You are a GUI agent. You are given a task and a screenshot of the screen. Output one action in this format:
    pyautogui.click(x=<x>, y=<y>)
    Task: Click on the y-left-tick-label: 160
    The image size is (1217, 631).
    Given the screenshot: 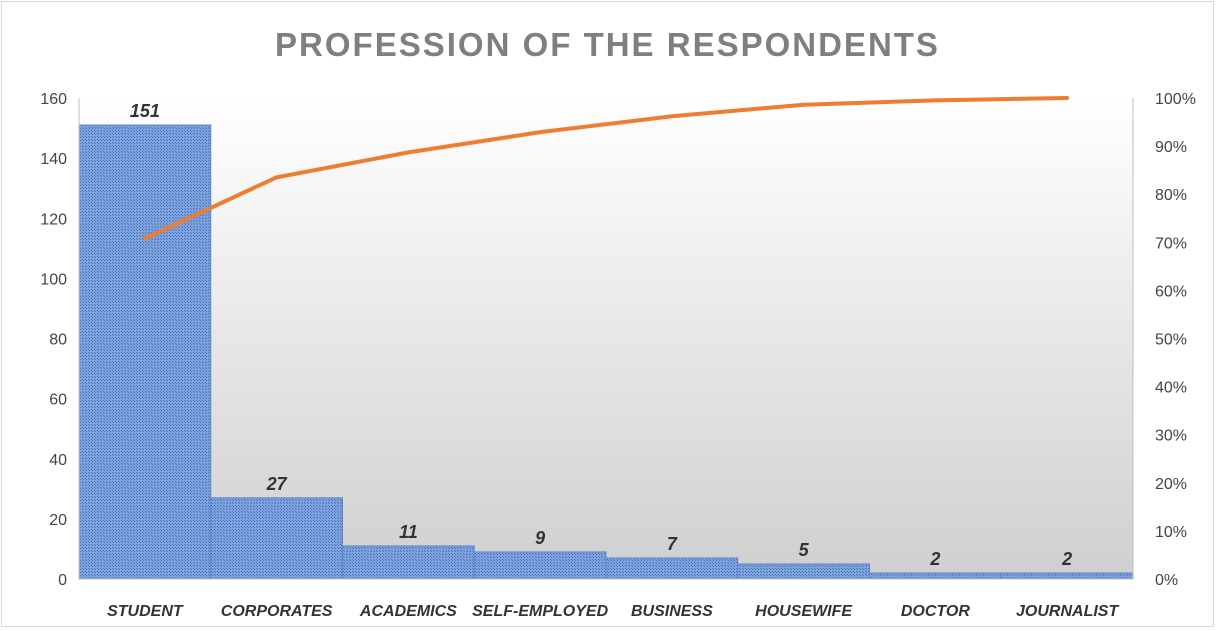 What is the action you would take?
    pyautogui.click(x=53, y=99)
    